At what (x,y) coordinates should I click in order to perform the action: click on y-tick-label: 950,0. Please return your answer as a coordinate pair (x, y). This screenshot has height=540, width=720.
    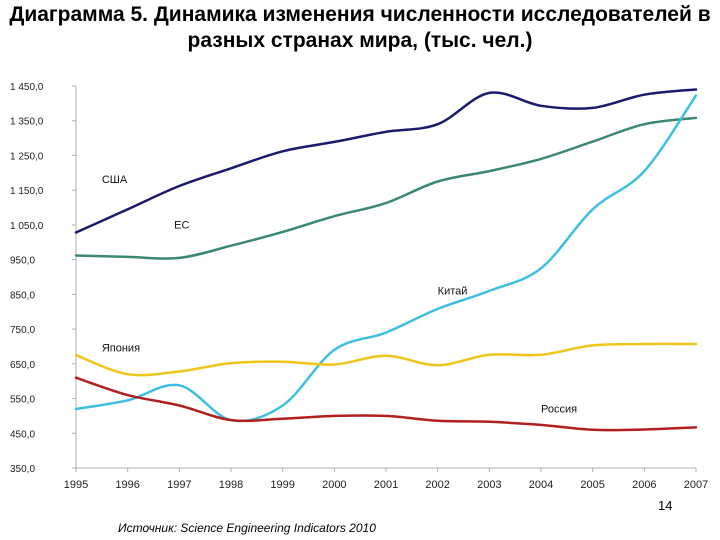
    Looking at the image, I should click on (22, 261).